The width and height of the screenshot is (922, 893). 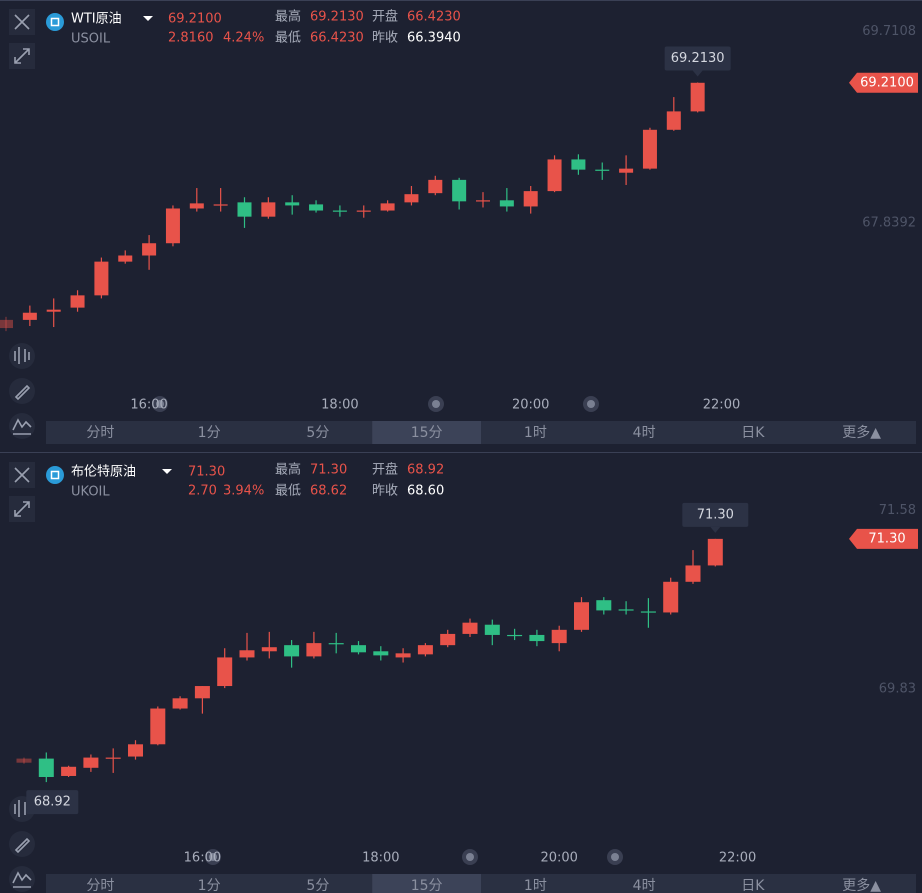 I want to click on stat-value: 66.4230, so click(x=434, y=17).